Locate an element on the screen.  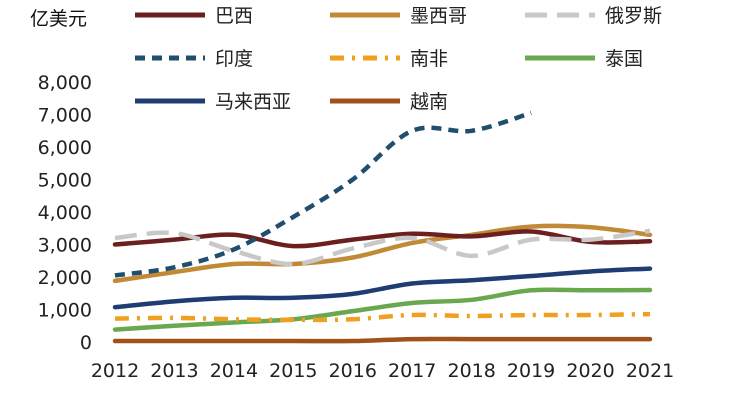
legend-item: 巴西 is located at coordinates (194, 16).